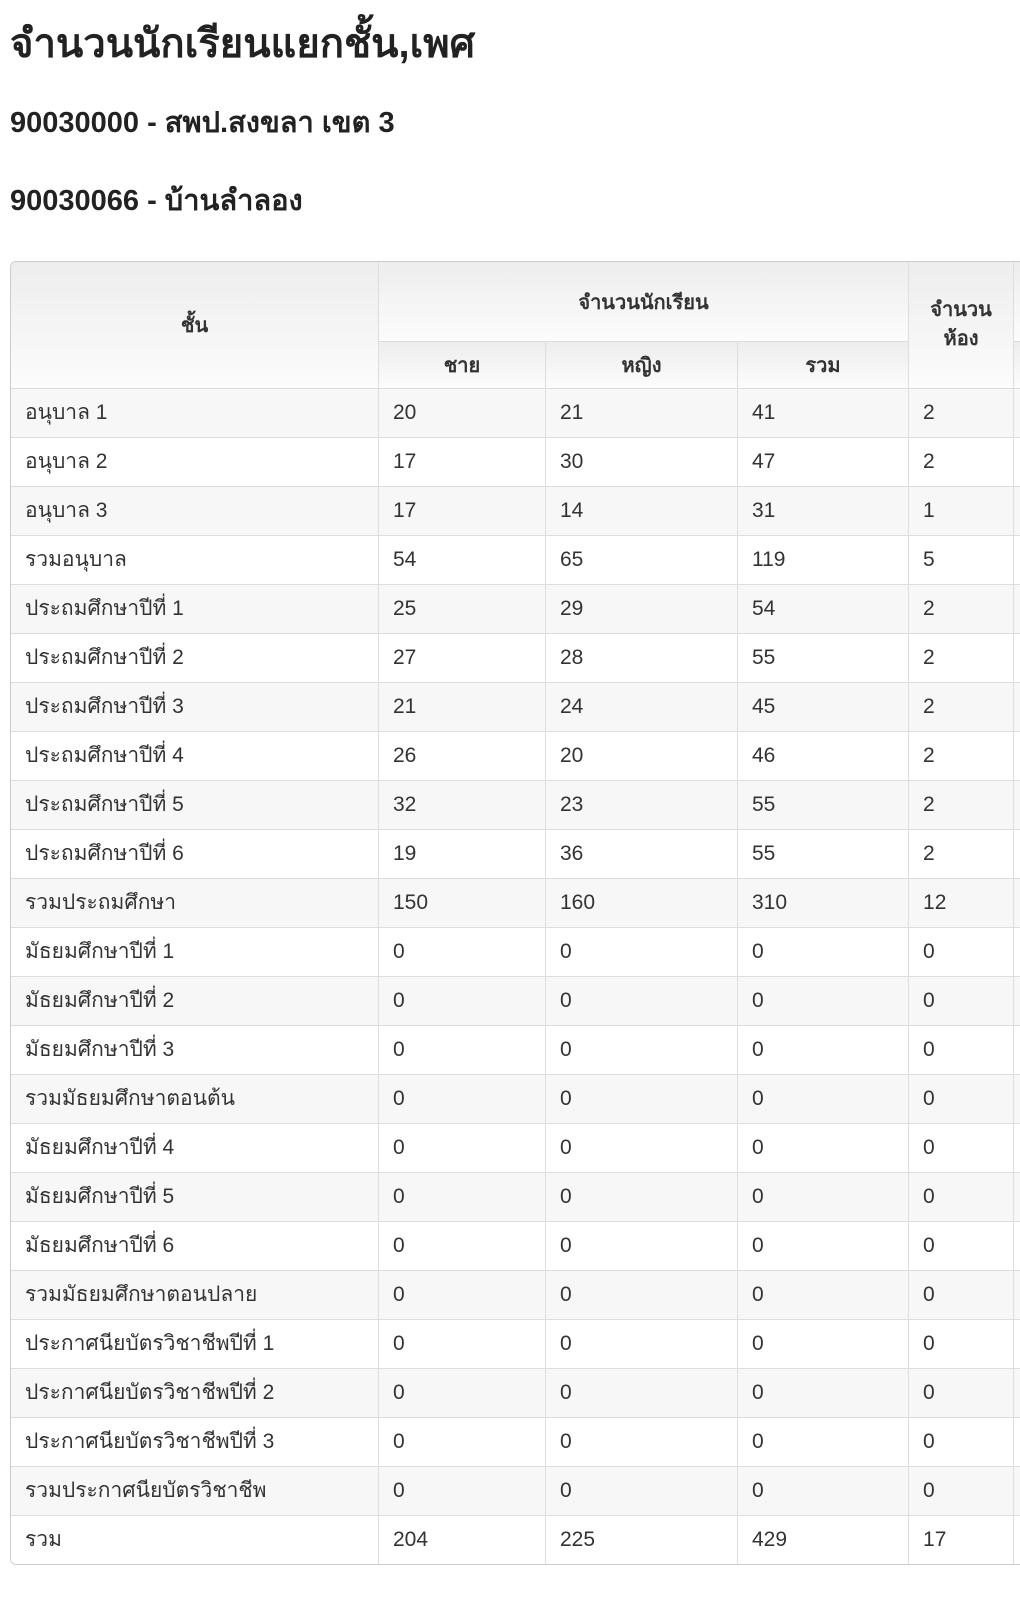  What do you see at coordinates (961, 902) in the screenshot?
I see `cell-rooms-count: 12` at bounding box center [961, 902].